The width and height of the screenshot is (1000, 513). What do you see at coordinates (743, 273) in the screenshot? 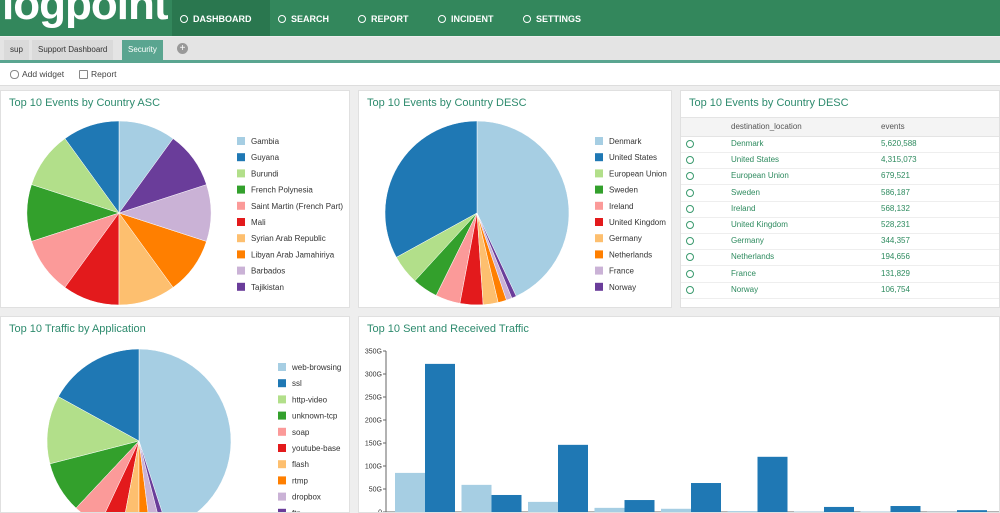
I see `table-cell: France` at bounding box center [743, 273].